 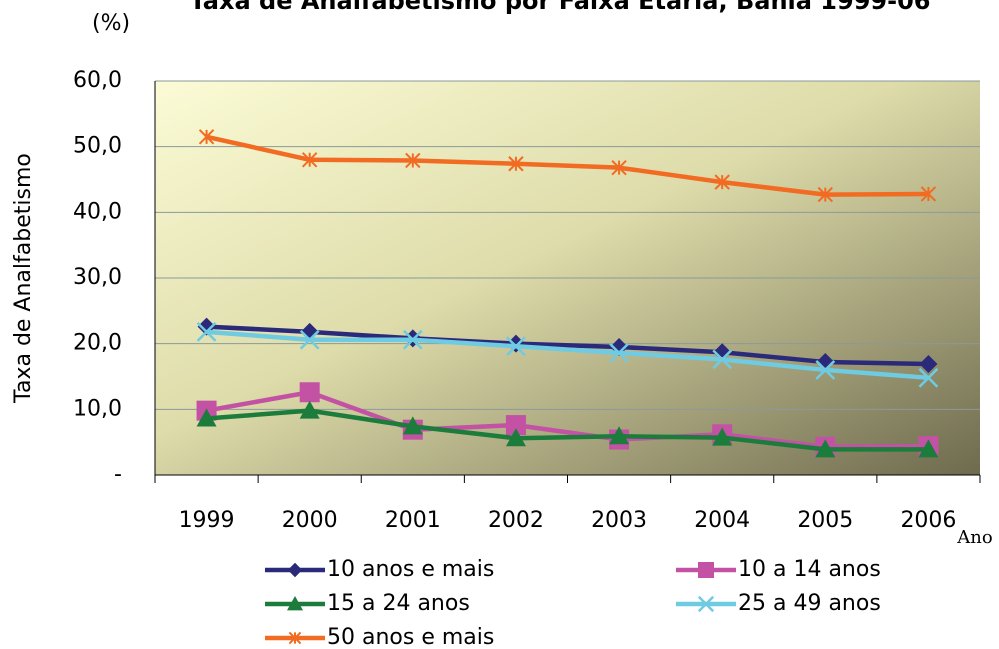 I want to click on x-tick-label: 2001, so click(x=413, y=520).